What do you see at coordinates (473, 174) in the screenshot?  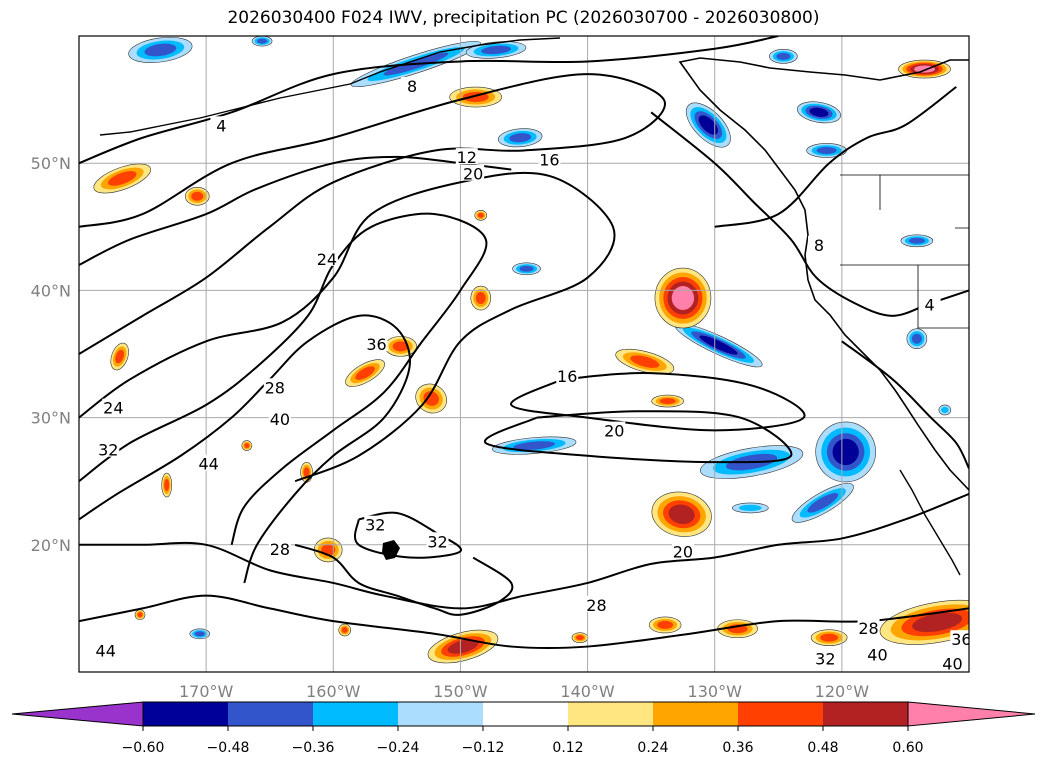 I see `contour-label: 20` at bounding box center [473, 174].